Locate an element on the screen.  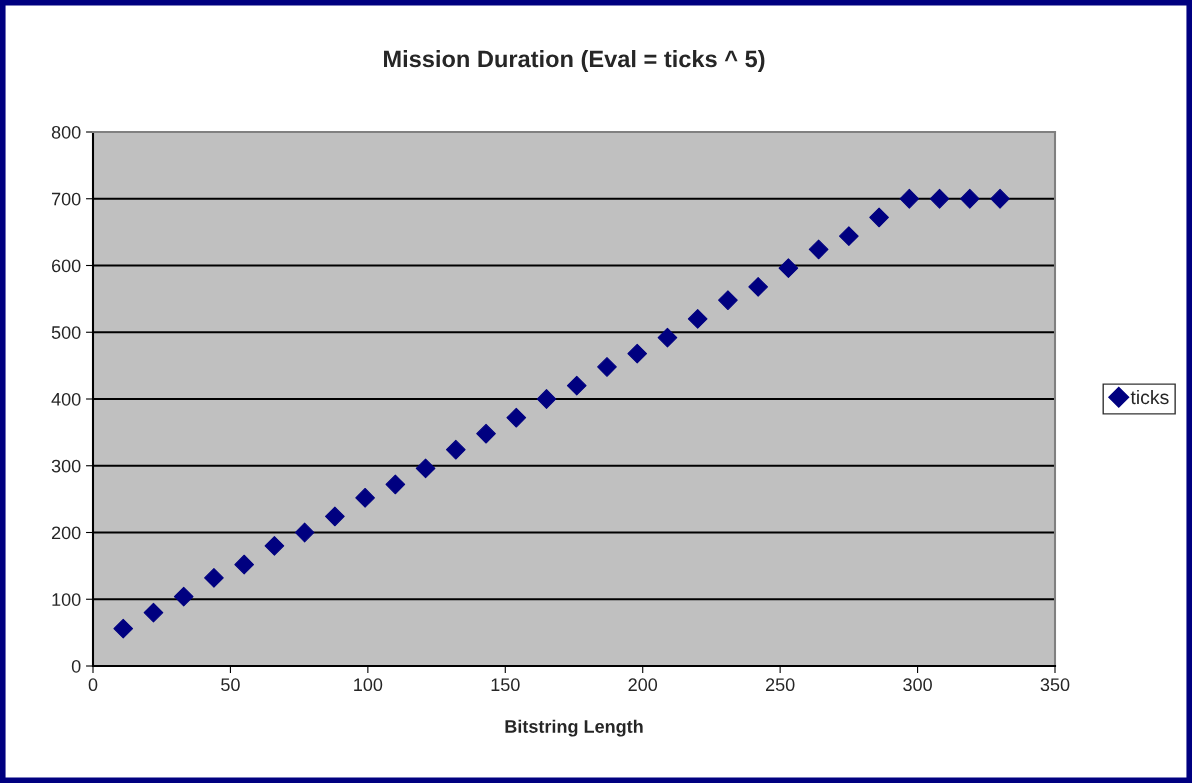
y-tick-label: 600 is located at coordinates (66, 266).